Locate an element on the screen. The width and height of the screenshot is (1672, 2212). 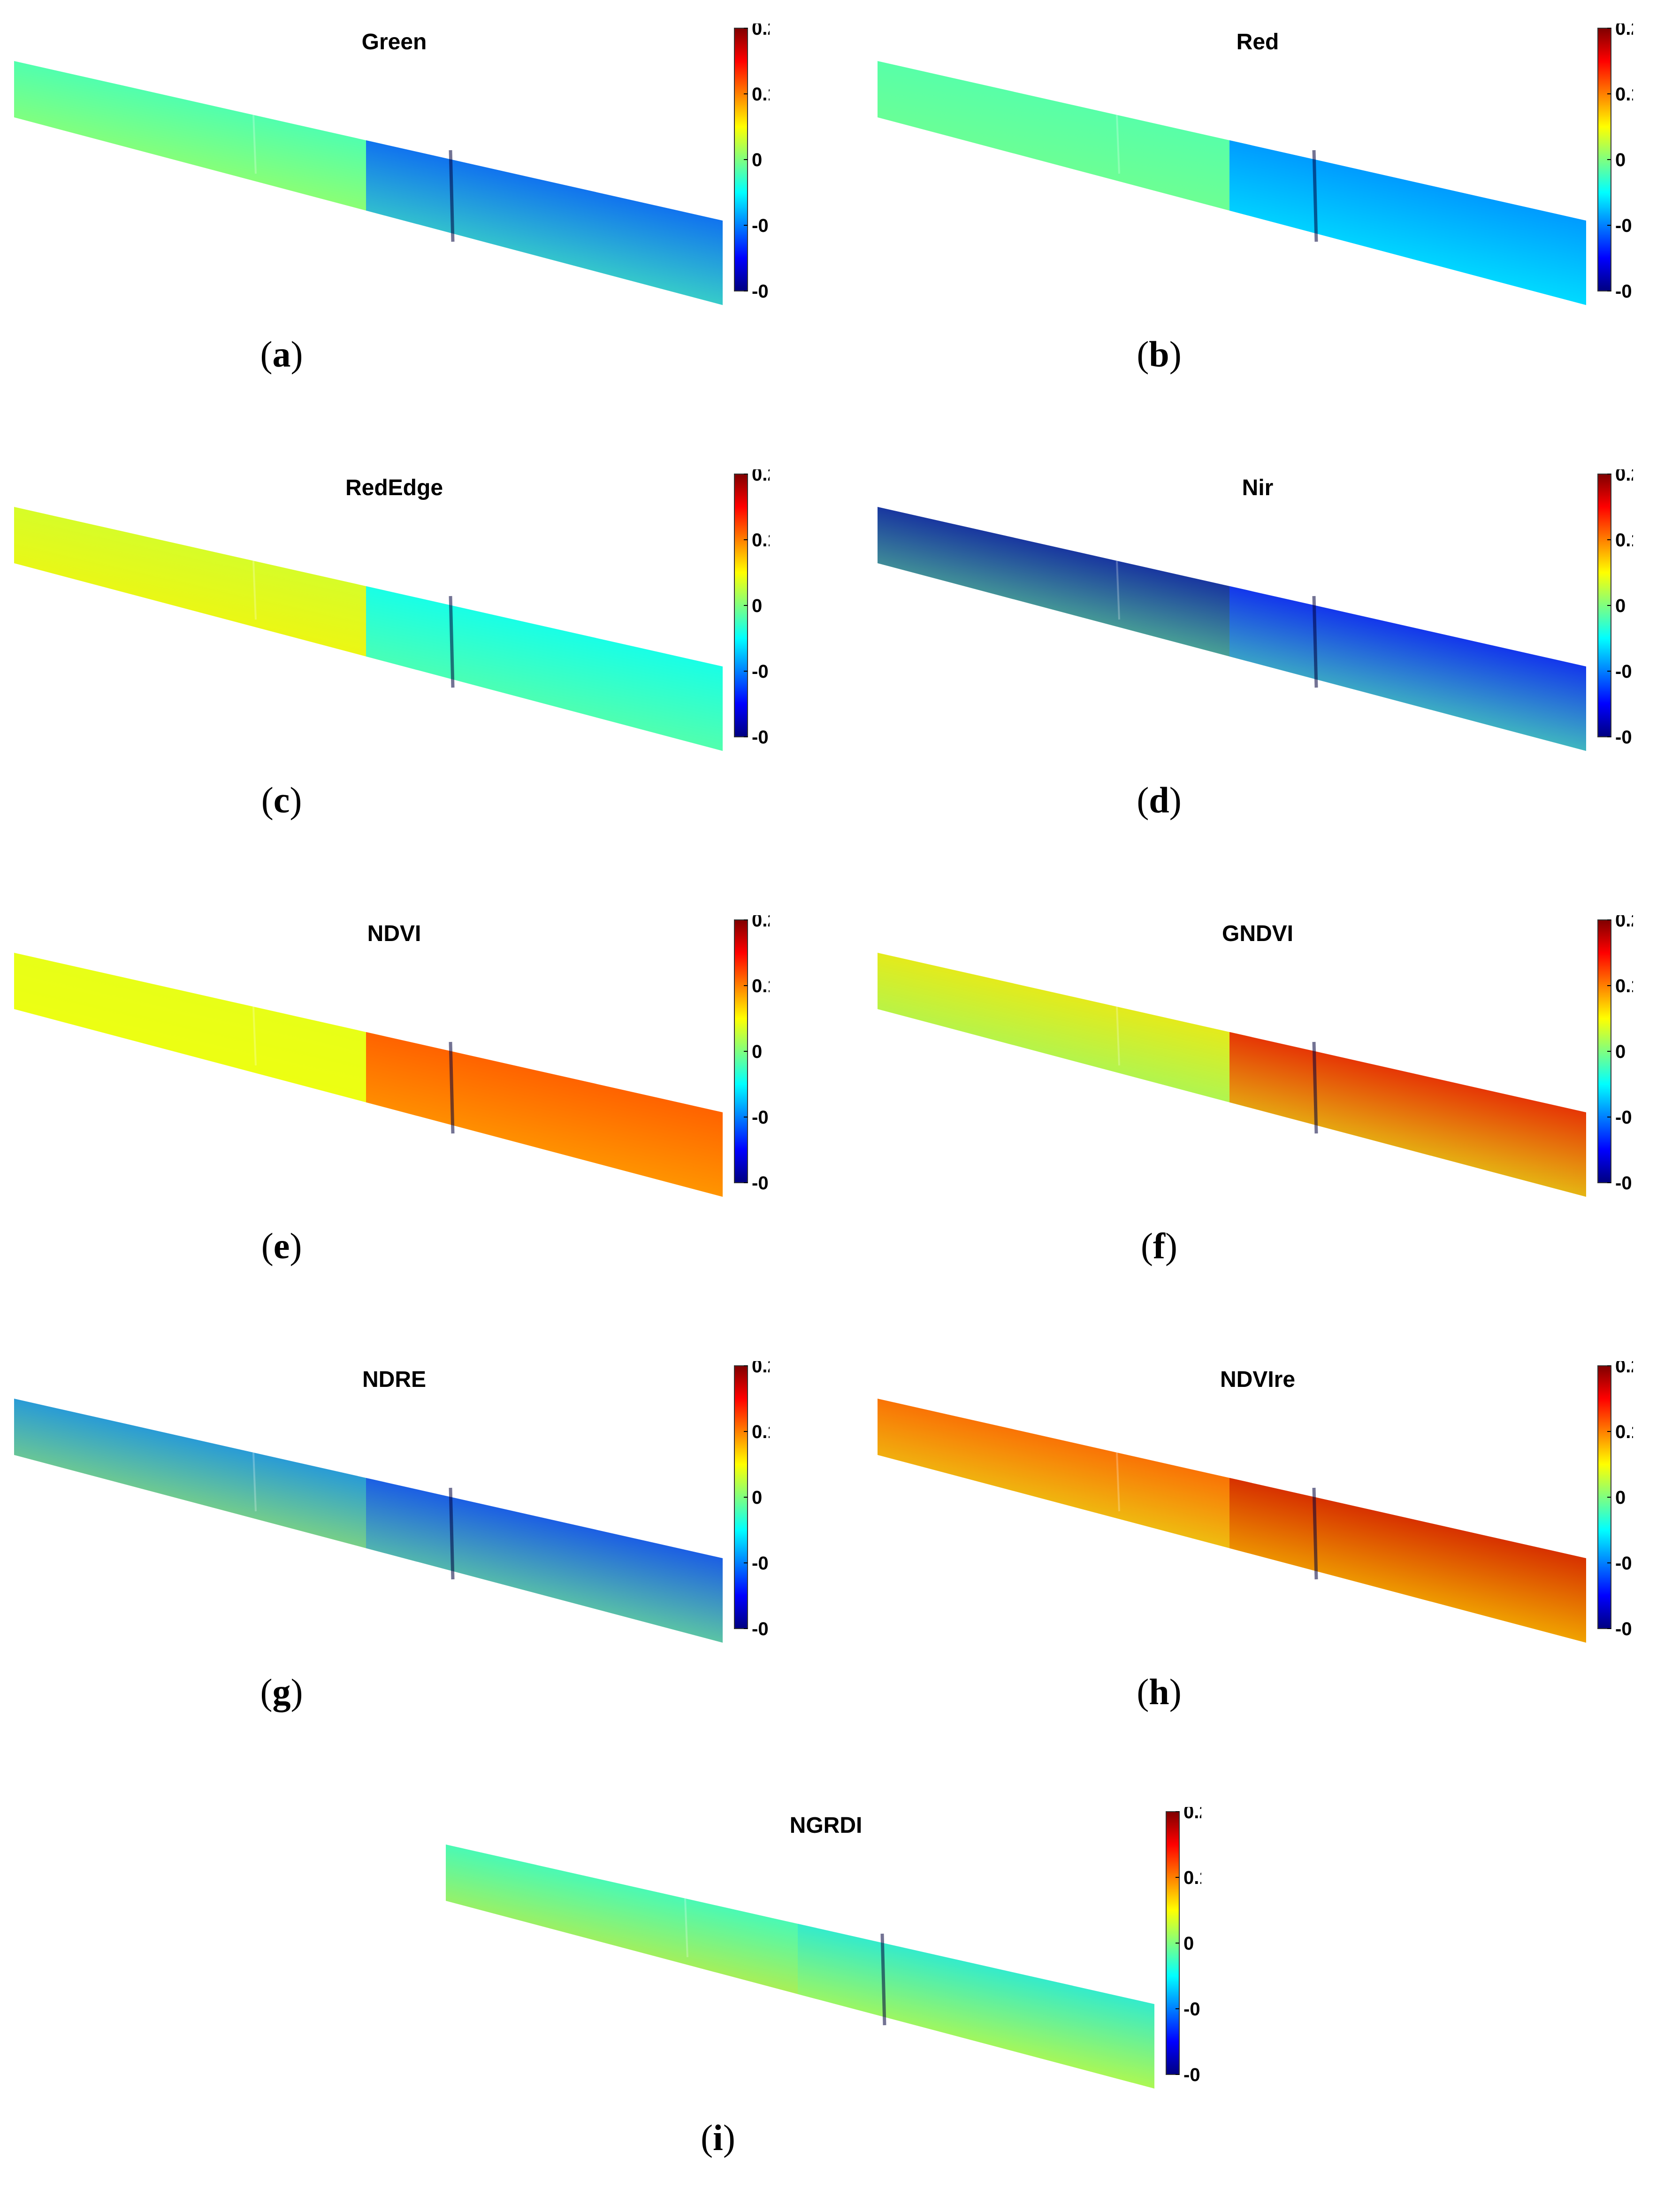
panel-title: RedEdge is located at coordinates (394, 487).